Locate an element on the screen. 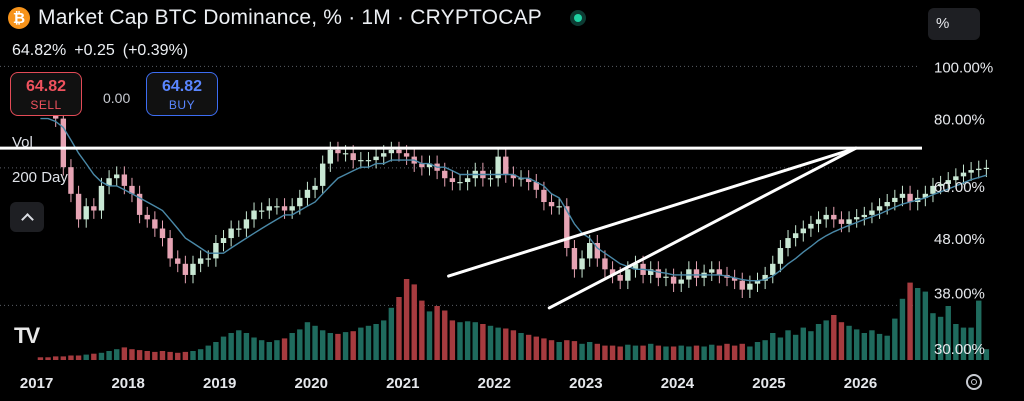  x-tick-label: 2023 is located at coordinates (585, 383).